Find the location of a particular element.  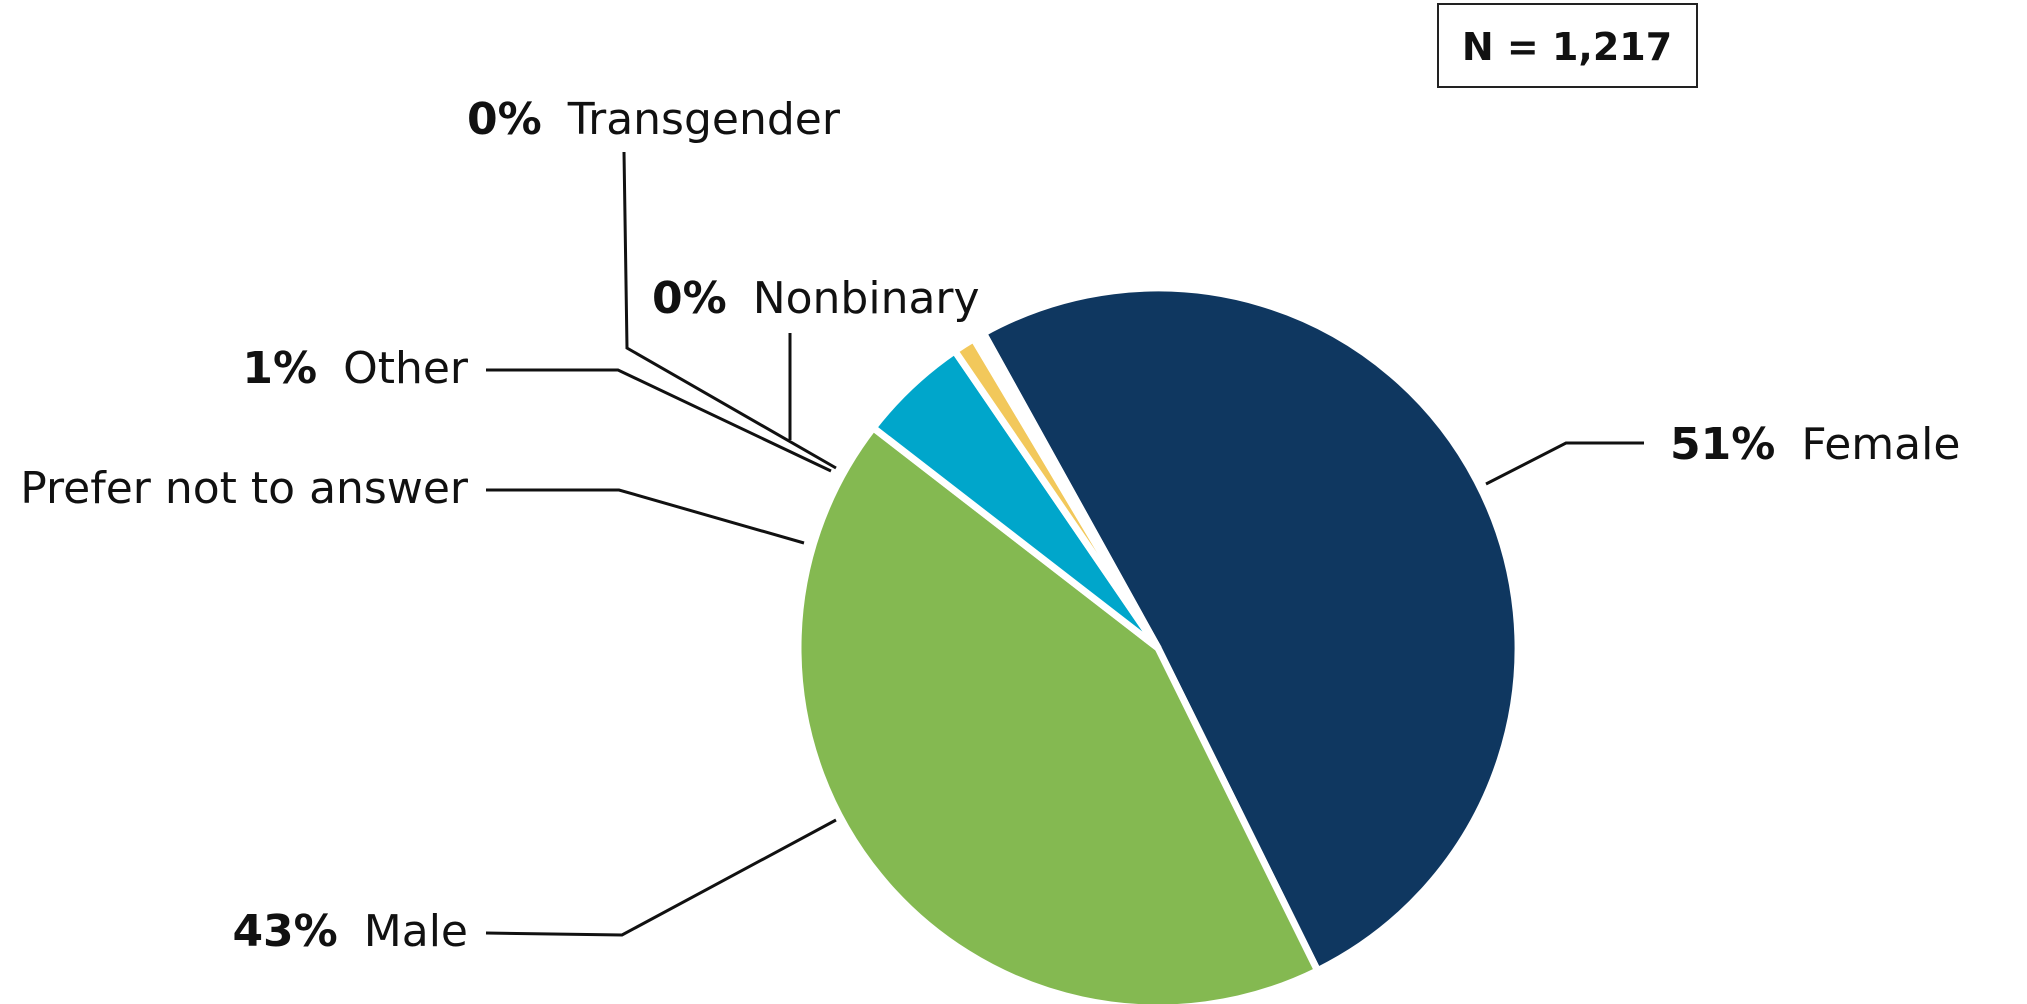

label-transgender-pct: 0% is located at coordinates (504, 119).